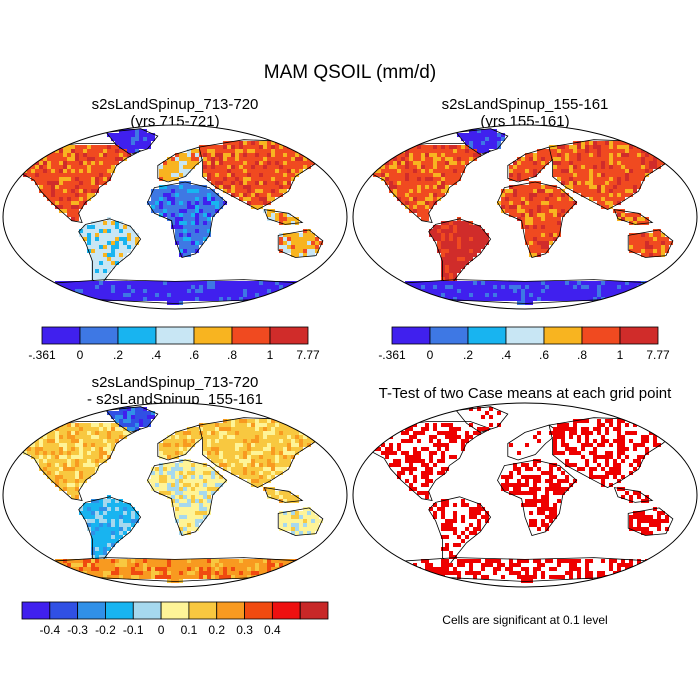 The image size is (700, 700). I want to click on significance-note: Cells are significant at 0.1 level, so click(525, 620).